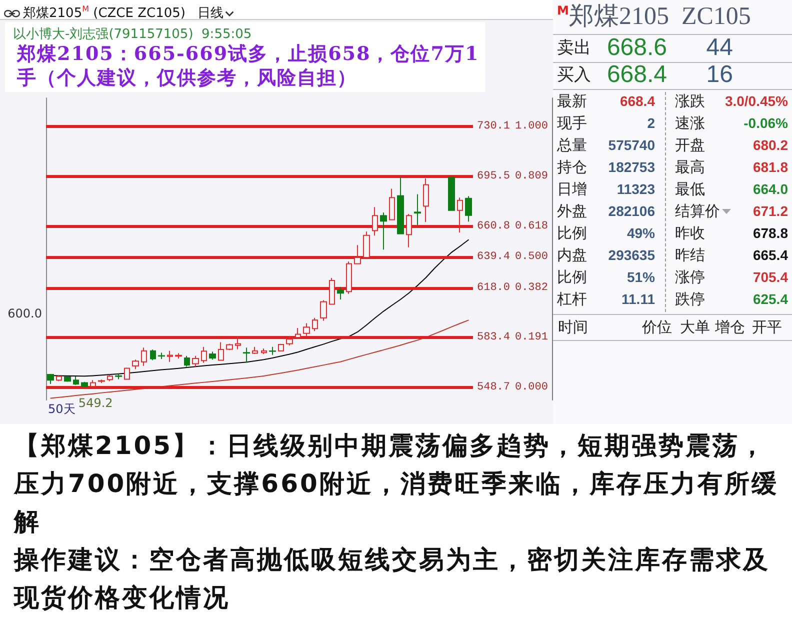 This screenshot has width=792, height=620. What do you see at coordinates (636, 47) in the screenshot?
I see `text: 668.6` at bounding box center [636, 47].